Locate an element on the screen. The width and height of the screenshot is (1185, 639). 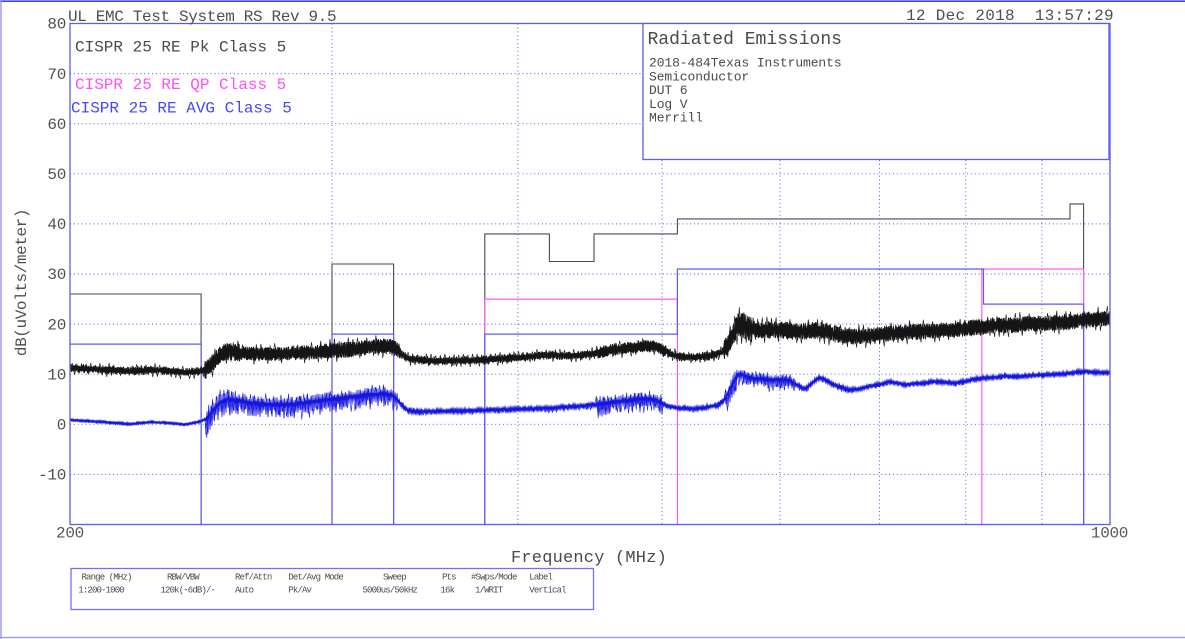
svg-text: 1000 is located at coordinates (1109, 534).